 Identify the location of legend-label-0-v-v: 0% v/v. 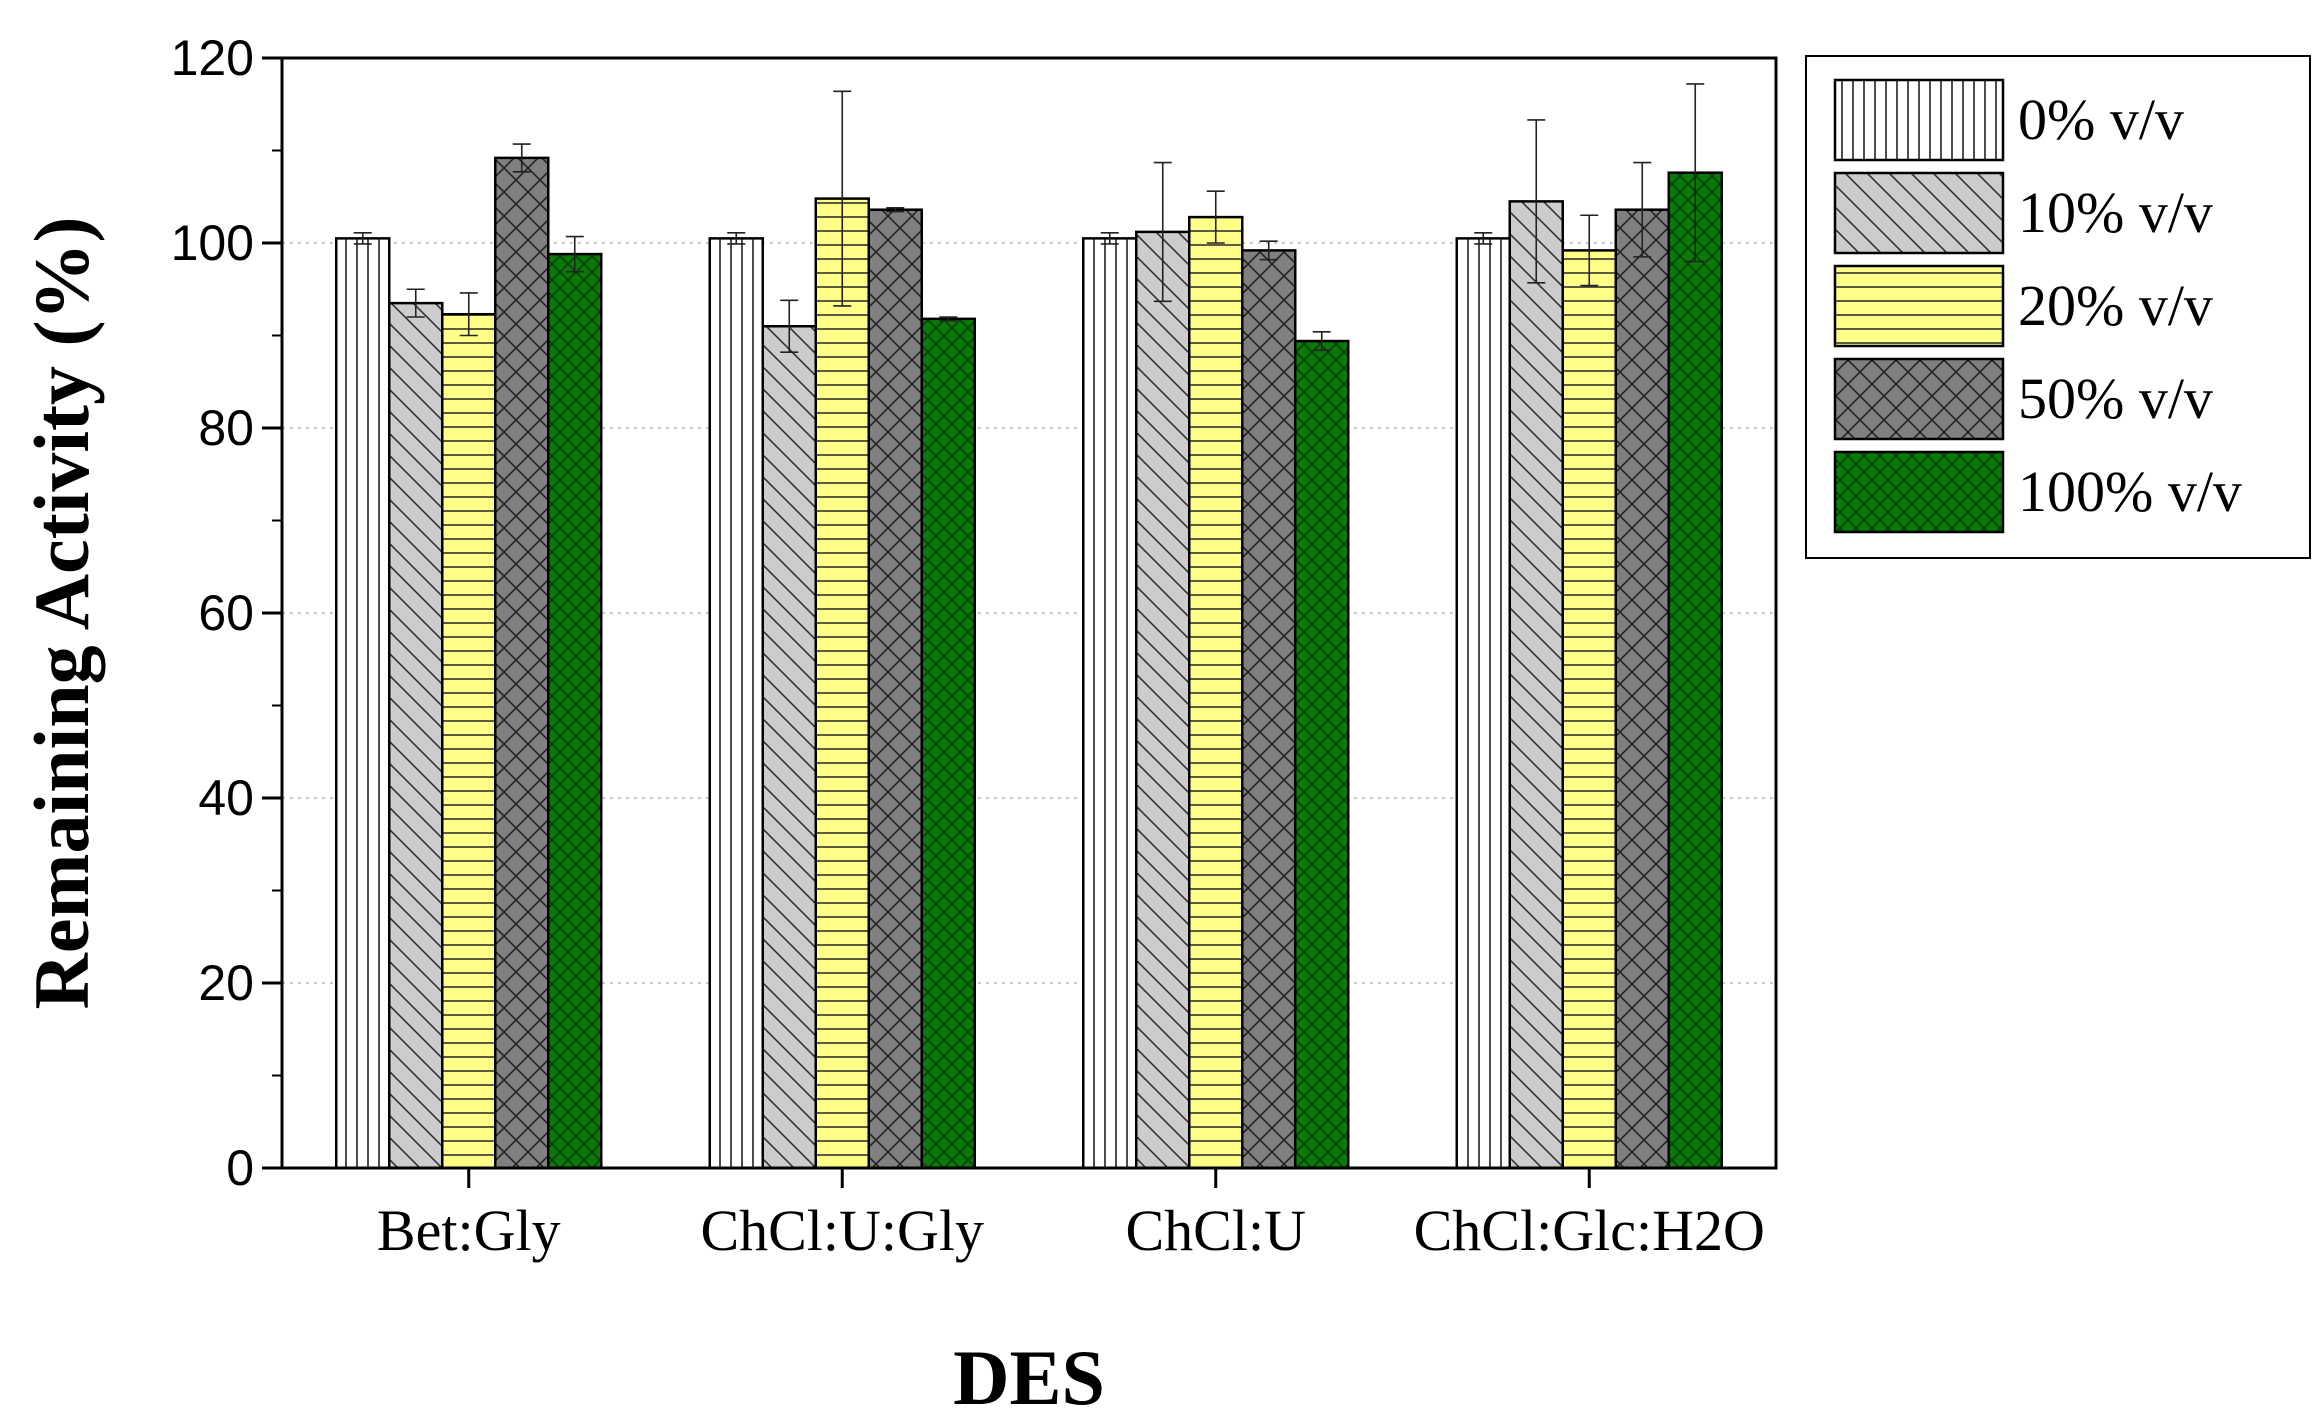
(2101, 119).